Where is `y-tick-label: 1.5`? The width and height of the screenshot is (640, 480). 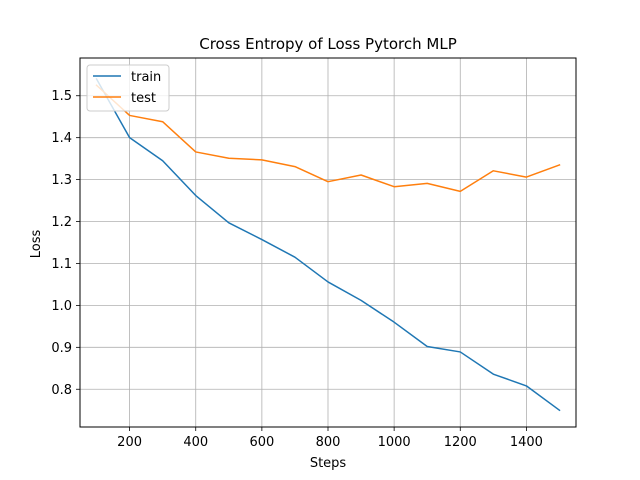
y-tick-label: 1.5 is located at coordinates (61, 96).